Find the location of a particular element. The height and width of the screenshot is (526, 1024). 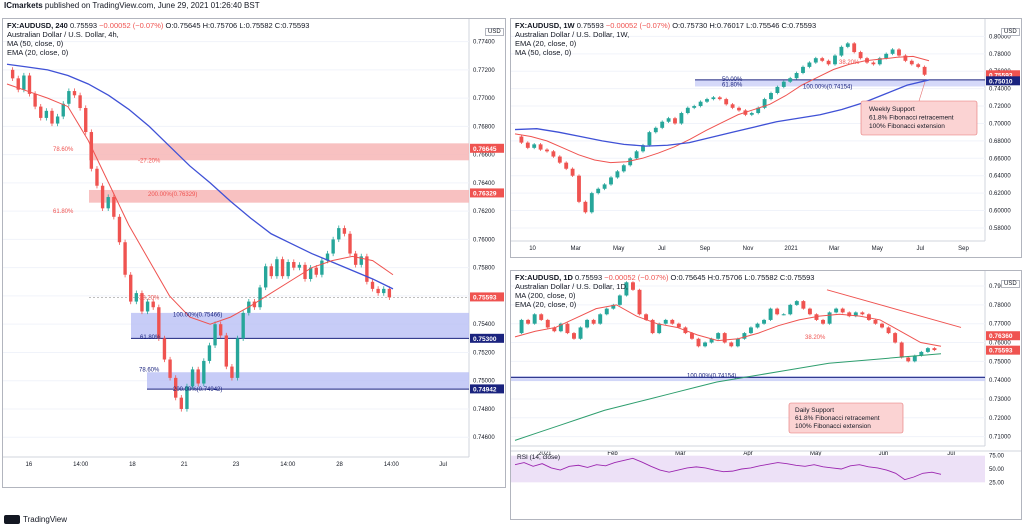

rsi-y-tick-label: 75.00 is located at coordinates (997, 457).